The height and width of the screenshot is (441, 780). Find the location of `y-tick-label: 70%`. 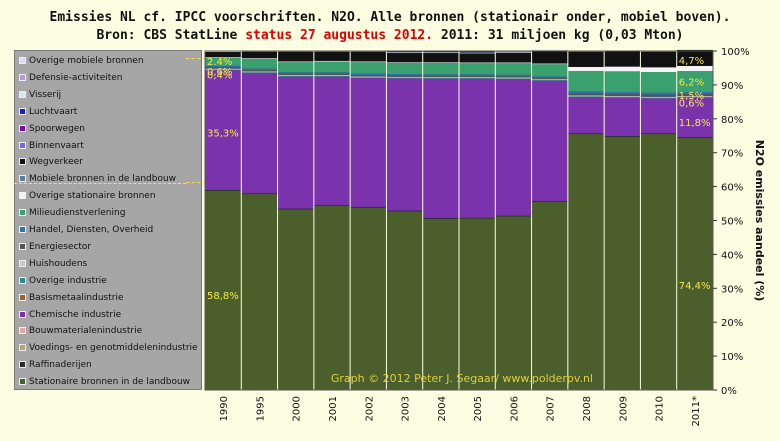

y-tick-label: 70% is located at coordinates (732, 154).